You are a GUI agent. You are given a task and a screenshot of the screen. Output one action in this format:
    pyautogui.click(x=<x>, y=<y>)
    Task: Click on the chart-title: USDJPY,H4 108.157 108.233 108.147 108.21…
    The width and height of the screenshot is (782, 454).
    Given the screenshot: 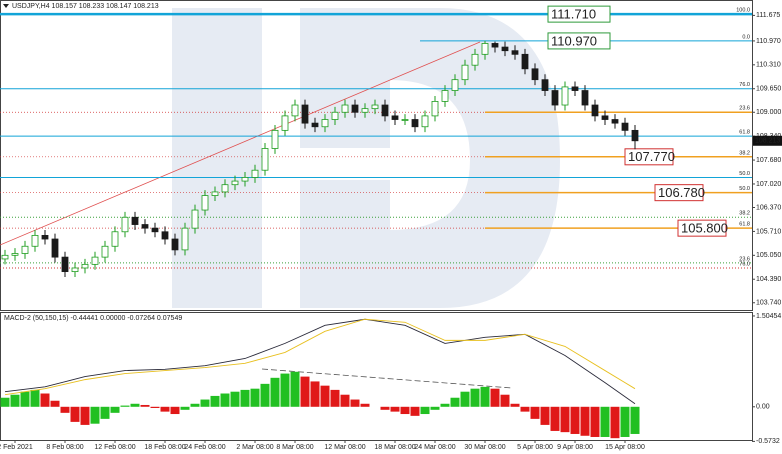 What is the action you would take?
    pyautogui.click(x=85, y=6)
    